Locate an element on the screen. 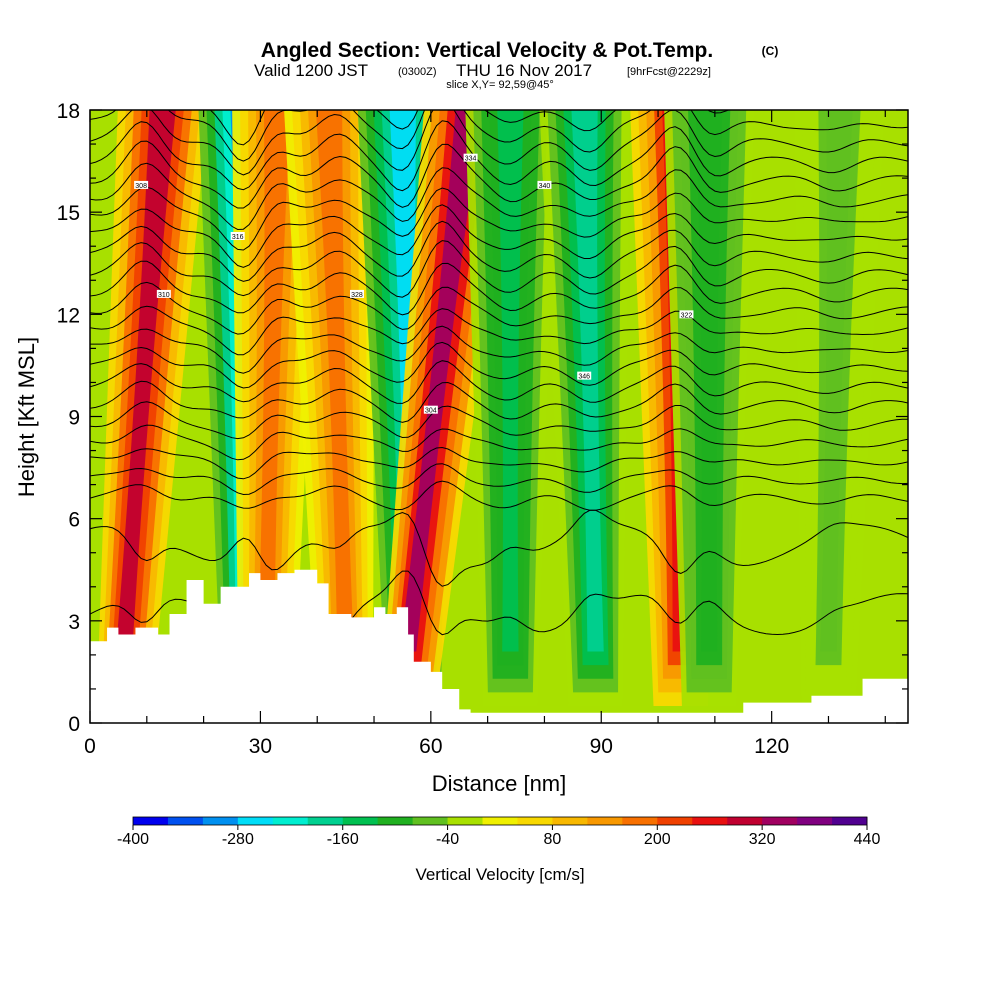 This screenshot has width=1000, height=1000. contour-label-text: 310 is located at coordinates (164, 295).